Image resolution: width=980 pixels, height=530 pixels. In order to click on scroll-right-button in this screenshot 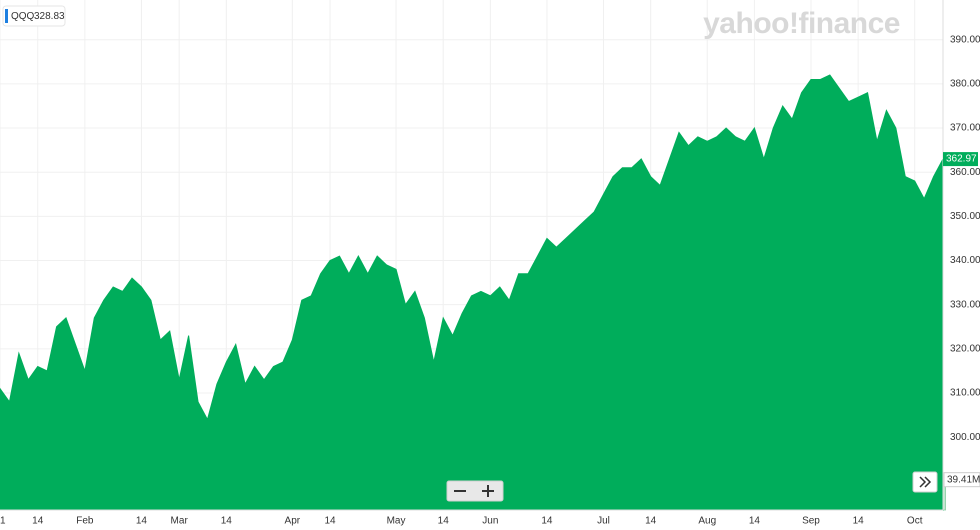, I will do `click(925, 482)`.